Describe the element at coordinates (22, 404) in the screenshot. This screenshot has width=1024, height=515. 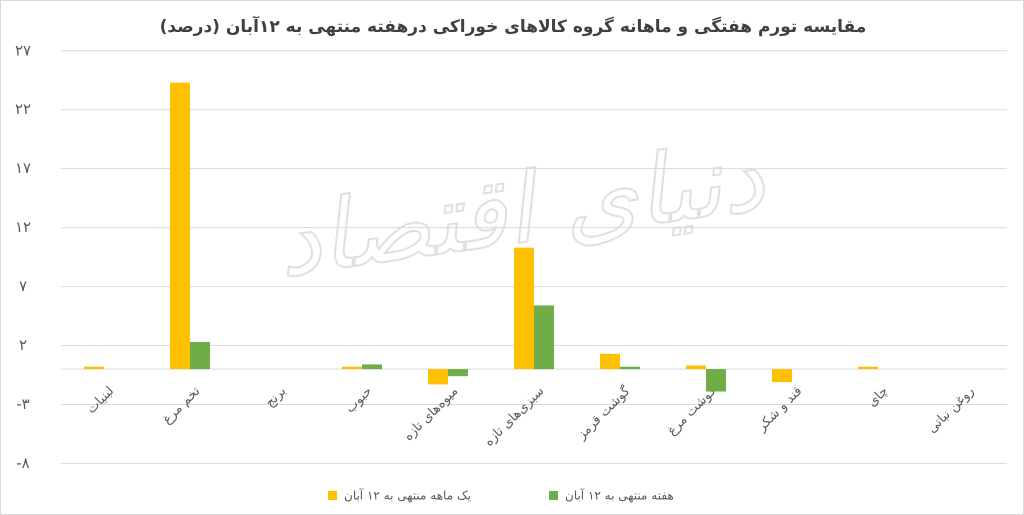
I see `y-tick-label: -۳` at that location.